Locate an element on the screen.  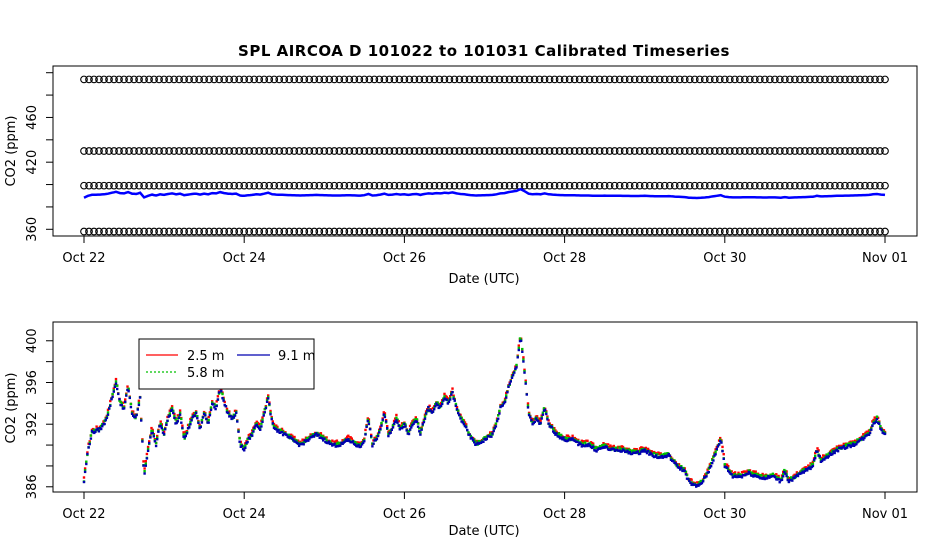
bottom-y-tick-label-0: 386 is located at coordinates (32, 486).